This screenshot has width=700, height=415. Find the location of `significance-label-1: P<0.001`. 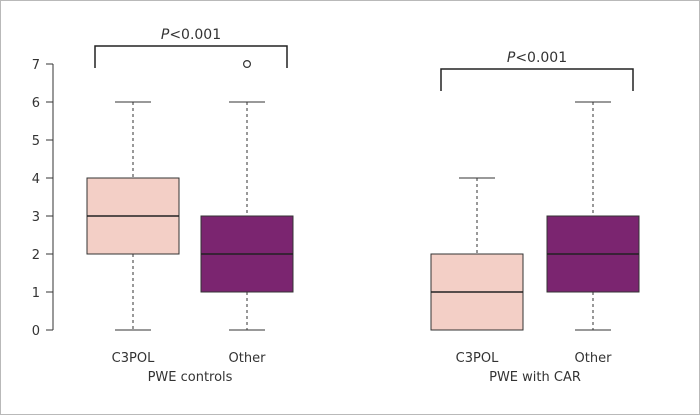

significance-label-1: P<0.001 is located at coordinates (537, 58).